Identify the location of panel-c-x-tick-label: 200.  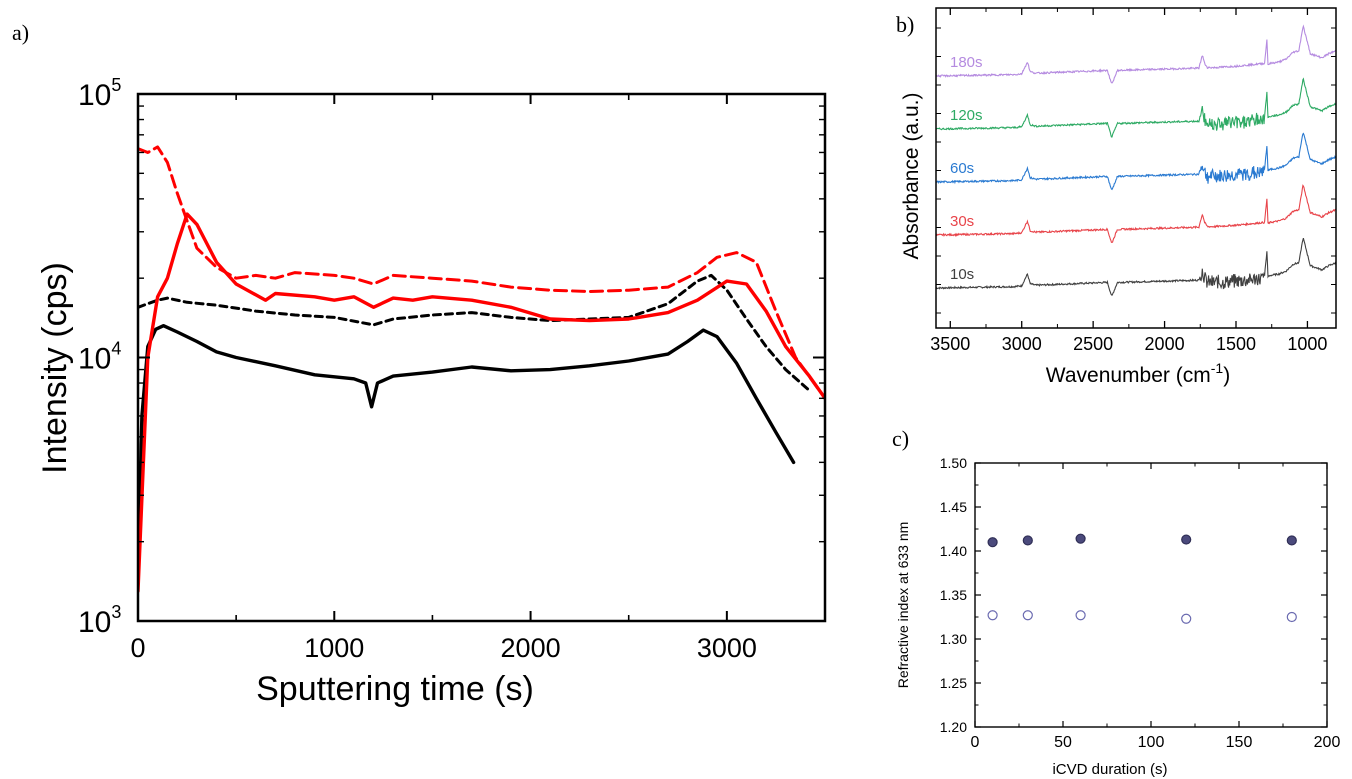
(1327, 742).